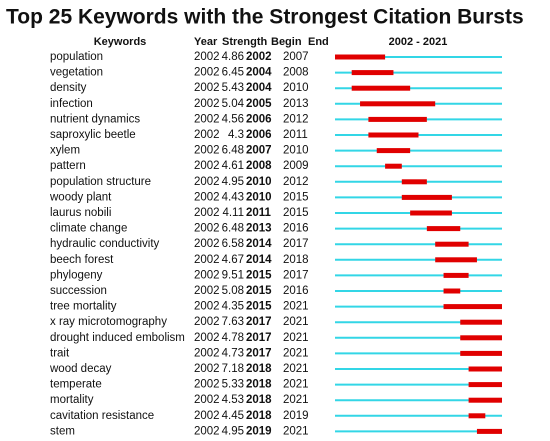  Describe the element at coordinates (233, 119) in the screenshot. I see `strength: 4.56` at that location.